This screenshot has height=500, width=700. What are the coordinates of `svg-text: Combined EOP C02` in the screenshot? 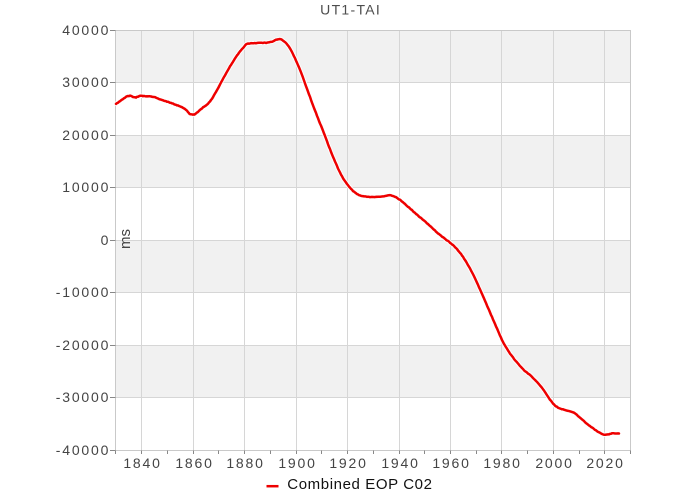 It's located at (359, 484).